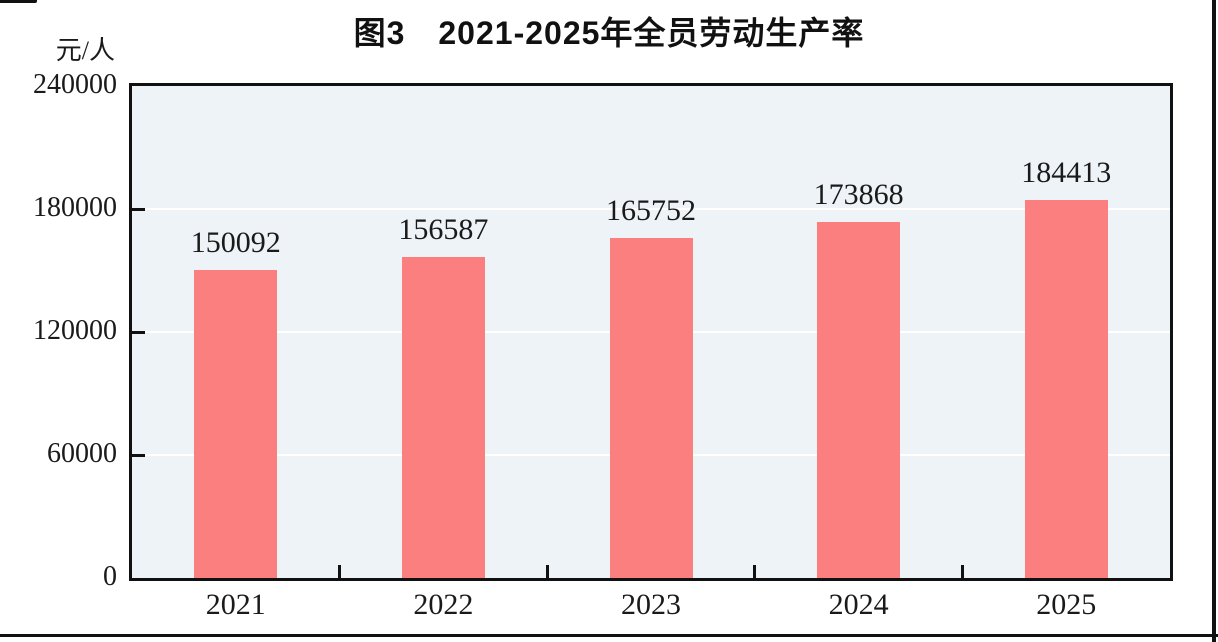  I want to click on bar-value-label-2022: 156587, so click(443, 229).